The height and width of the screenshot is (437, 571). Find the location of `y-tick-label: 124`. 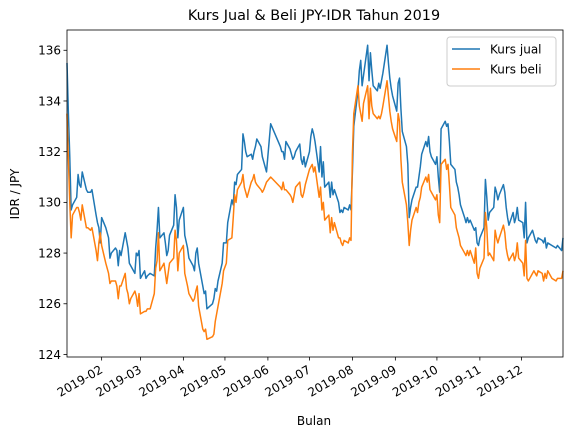

y-tick-label: 124 is located at coordinates (49, 355).